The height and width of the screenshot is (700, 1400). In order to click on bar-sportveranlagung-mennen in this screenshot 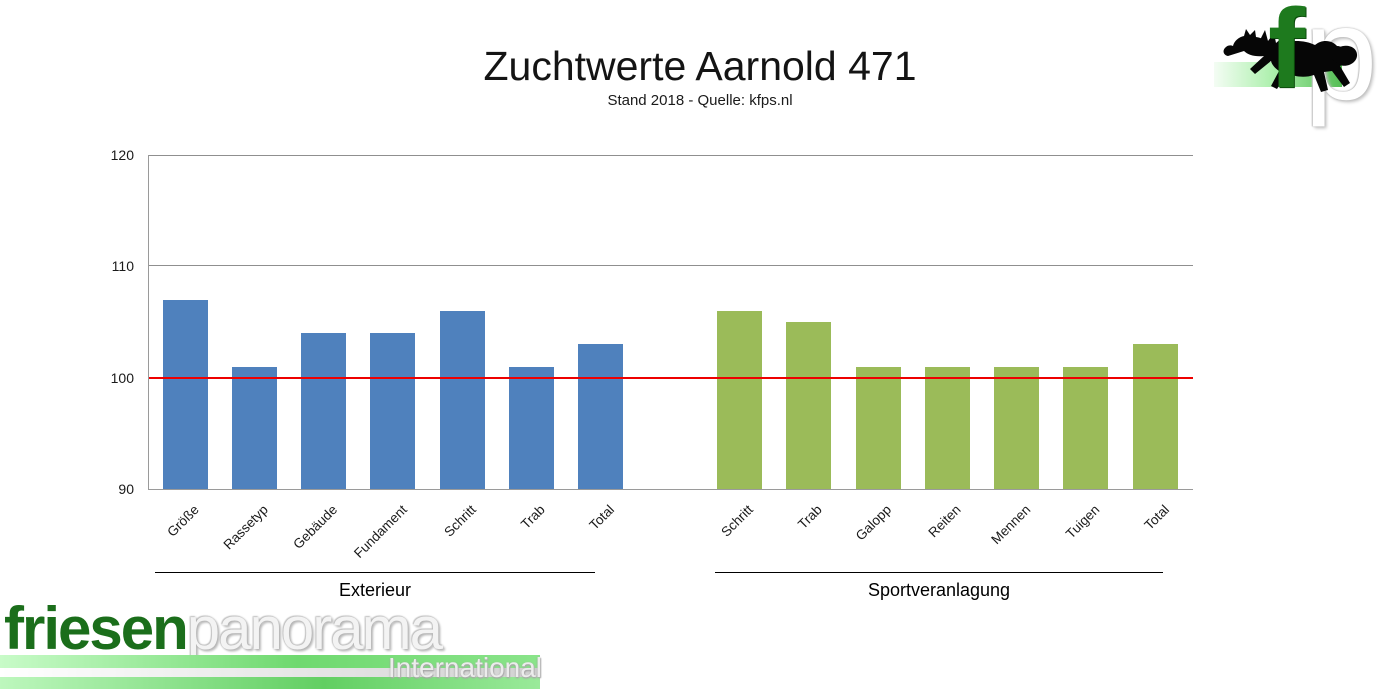, I will do `click(1017, 427)`.